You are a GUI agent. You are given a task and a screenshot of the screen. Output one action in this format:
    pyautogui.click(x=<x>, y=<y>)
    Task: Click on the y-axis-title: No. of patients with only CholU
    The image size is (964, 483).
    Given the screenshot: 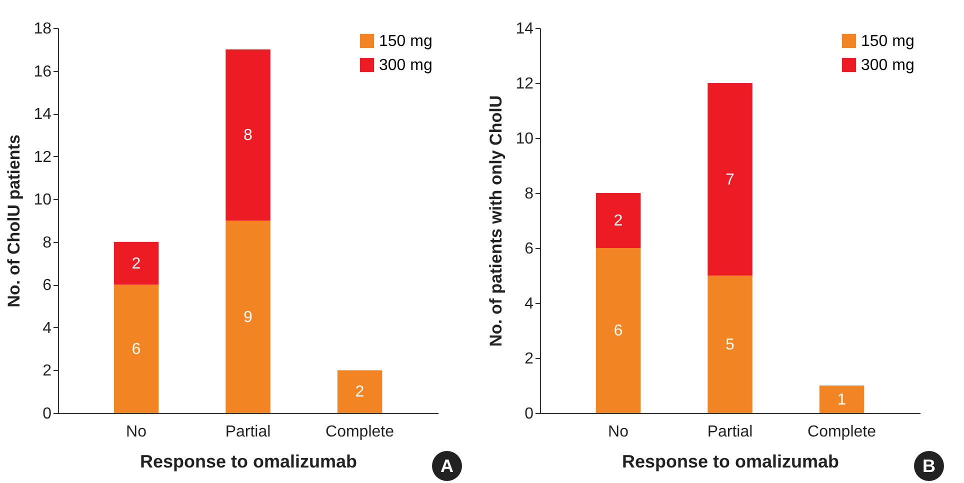 What is the action you would take?
    pyautogui.click(x=496, y=221)
    